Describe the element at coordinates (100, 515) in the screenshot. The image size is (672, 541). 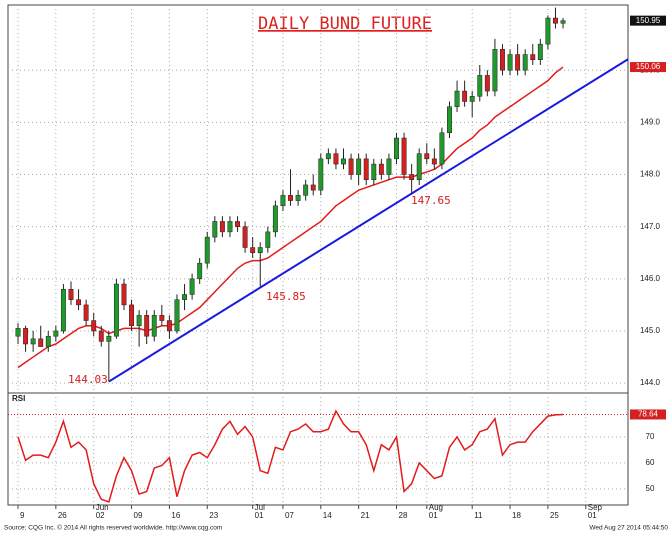
I see `x-tick-label: 02` at that location.